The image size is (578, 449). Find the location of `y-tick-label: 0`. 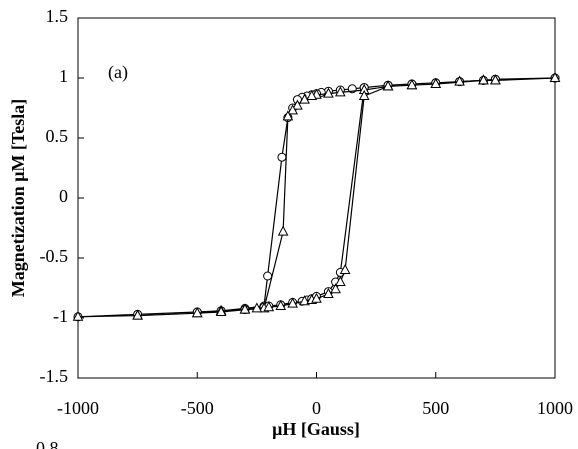

y-tick-label: 0 is located at coordinates (63, 196).